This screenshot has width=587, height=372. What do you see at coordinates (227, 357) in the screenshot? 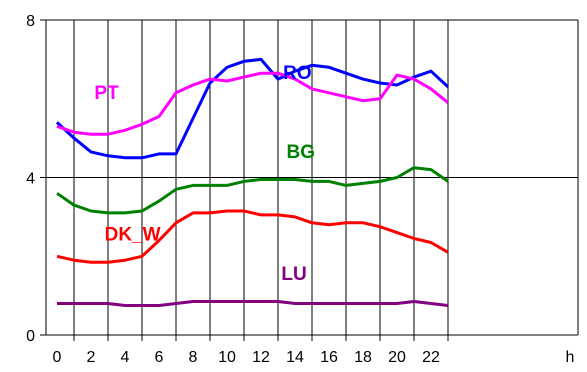
I see `x-tick-label: 10` at bounding box center [227, 357].